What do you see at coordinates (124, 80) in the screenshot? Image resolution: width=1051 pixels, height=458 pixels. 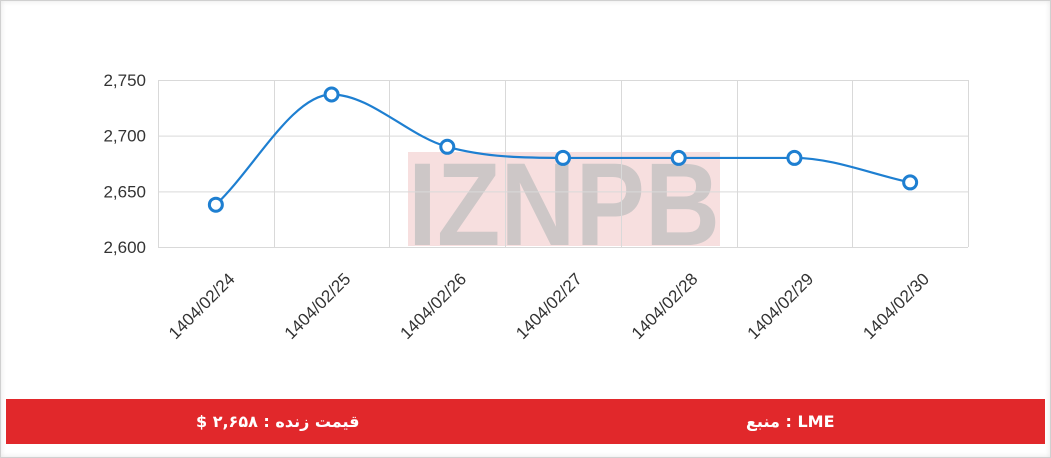 I see `y-tick-label: 2,750` at bounding box center [124, 80].